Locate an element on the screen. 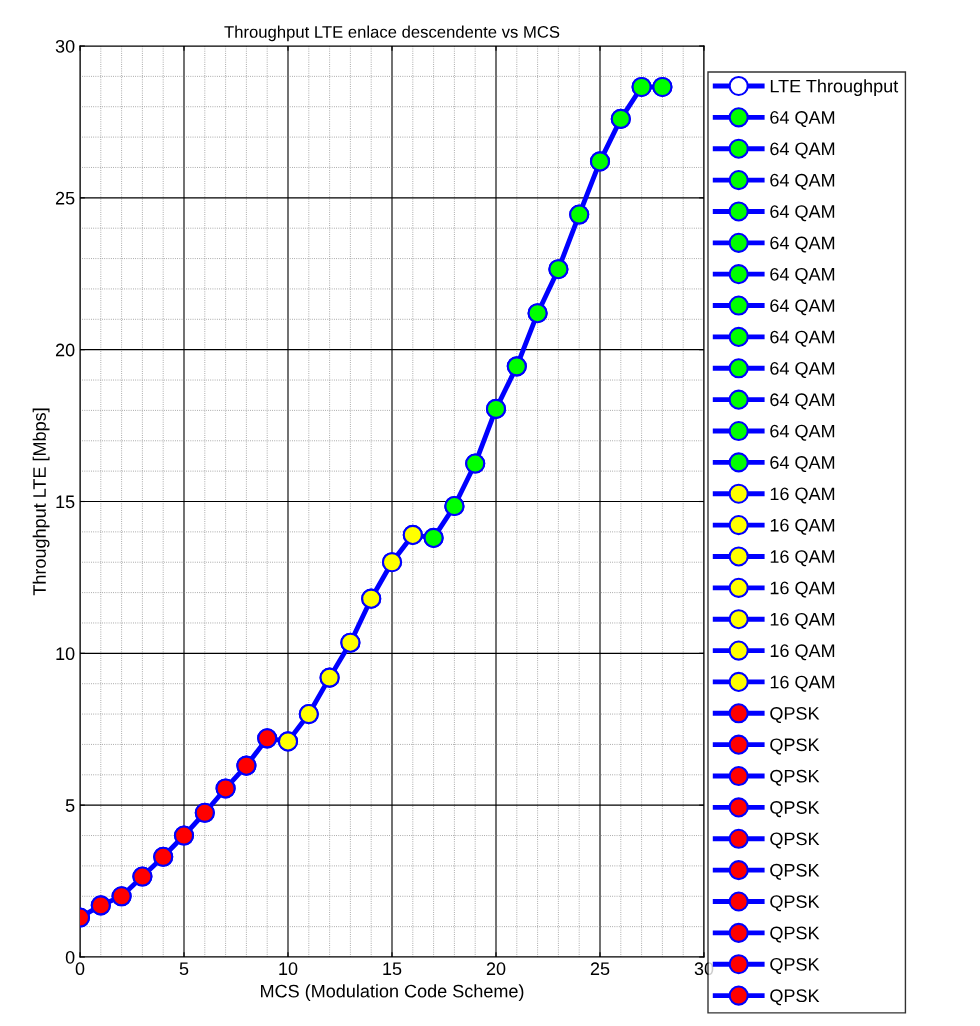 This screenshot has width=980, height=1026. legend-label: LTE Throughput is located at coordinates (834, 88).